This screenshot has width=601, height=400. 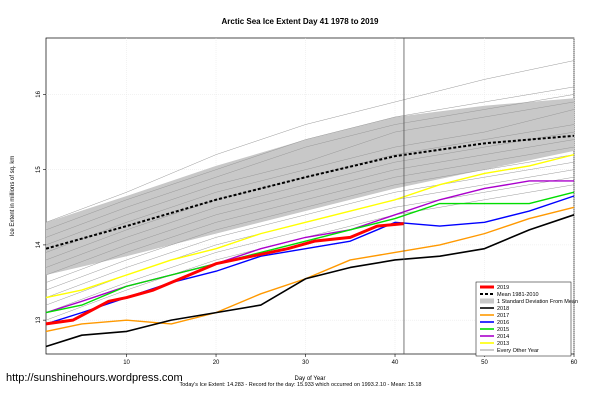 I want to click on x-tick-label-3: 40, so click(x=395, y=363).